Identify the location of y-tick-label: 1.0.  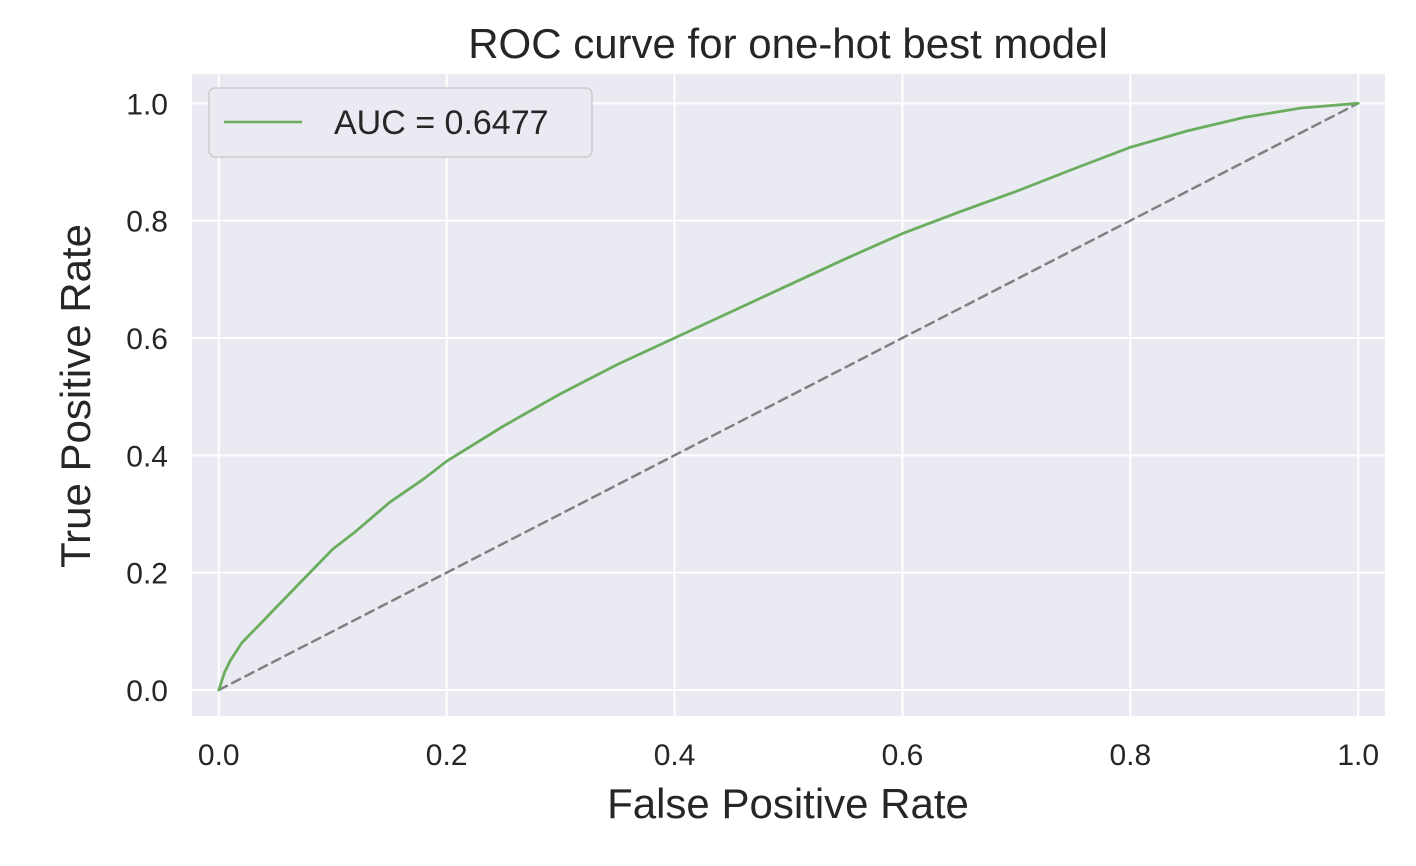
(147, 104).